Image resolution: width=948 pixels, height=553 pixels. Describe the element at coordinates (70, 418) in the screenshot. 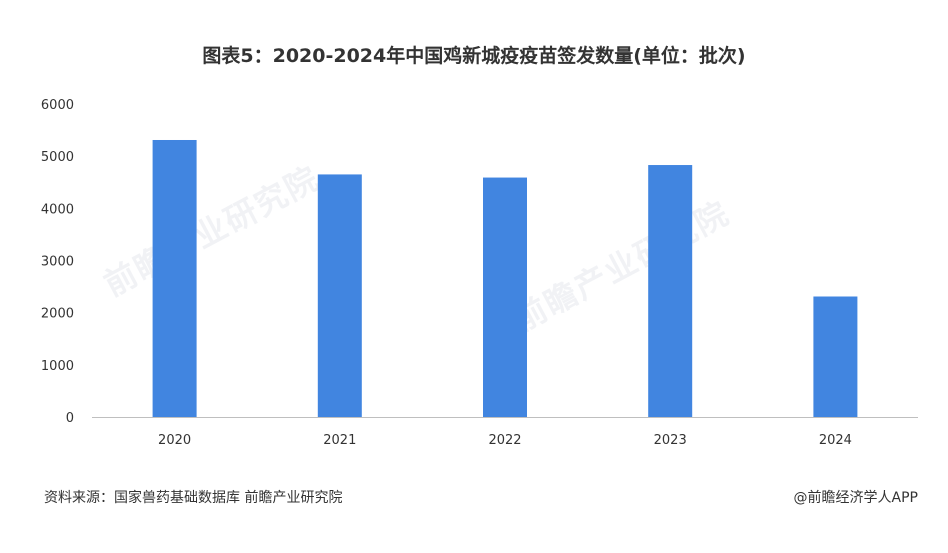

I see `y-tick-label: 0` at that location.